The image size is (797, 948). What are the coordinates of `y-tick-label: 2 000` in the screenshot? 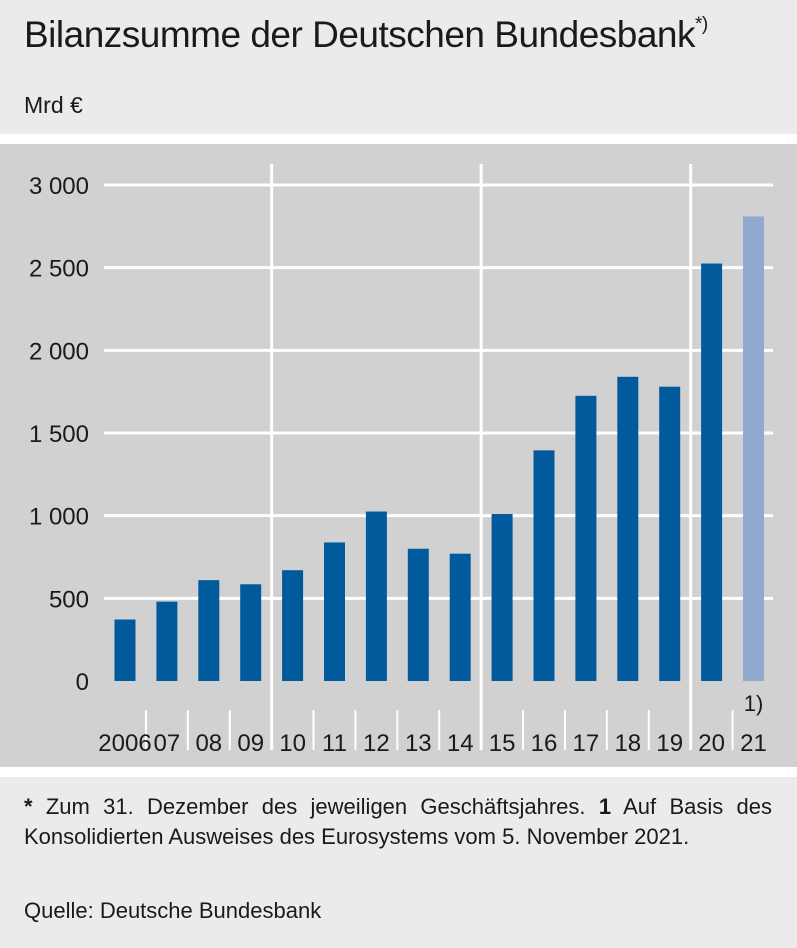 It's located at (59, 351).